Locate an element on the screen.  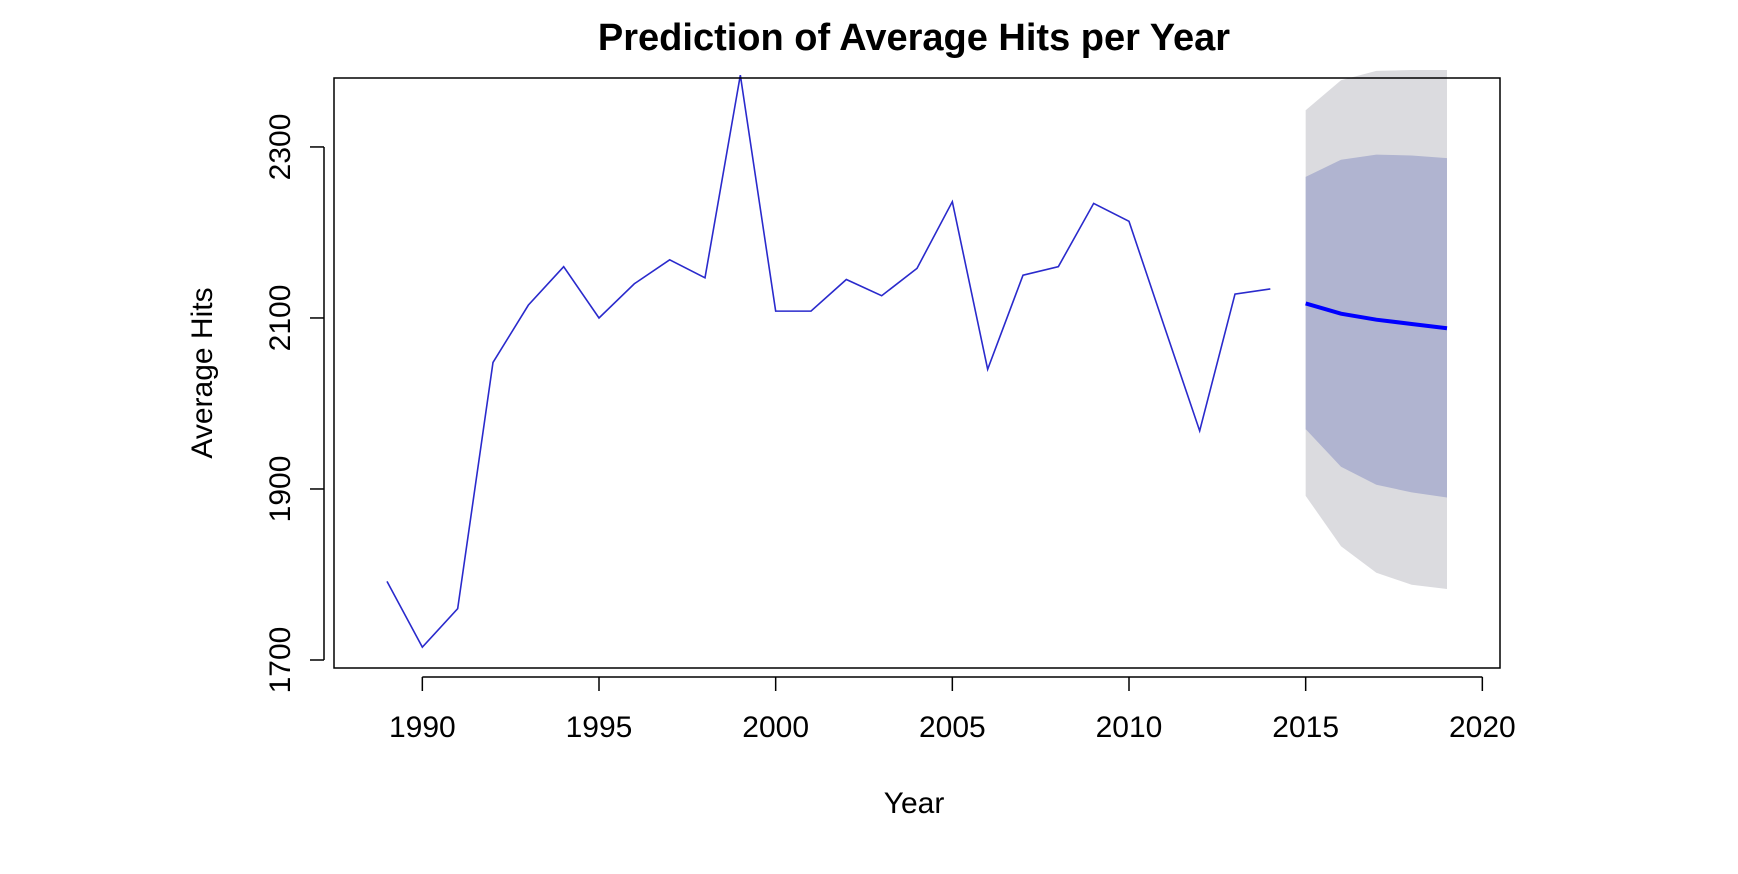
y-tick-label: 1700 is located at coordinates (280, 660).